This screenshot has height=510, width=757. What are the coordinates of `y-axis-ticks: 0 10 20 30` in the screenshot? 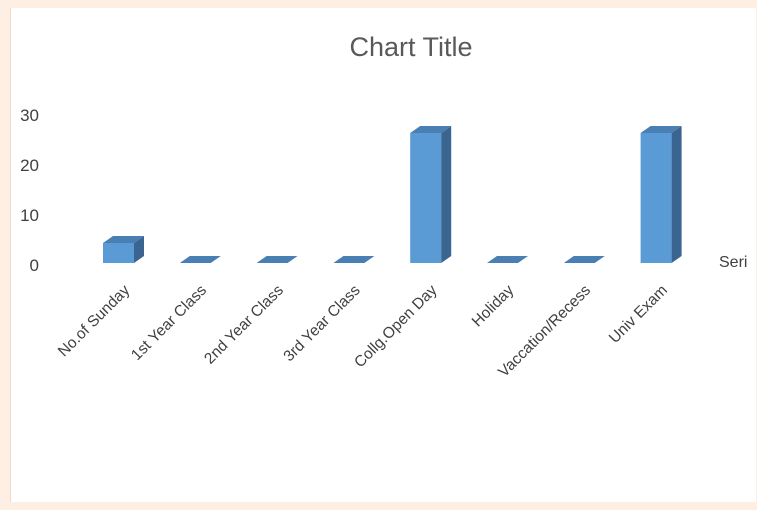 It's located at (29, 190).